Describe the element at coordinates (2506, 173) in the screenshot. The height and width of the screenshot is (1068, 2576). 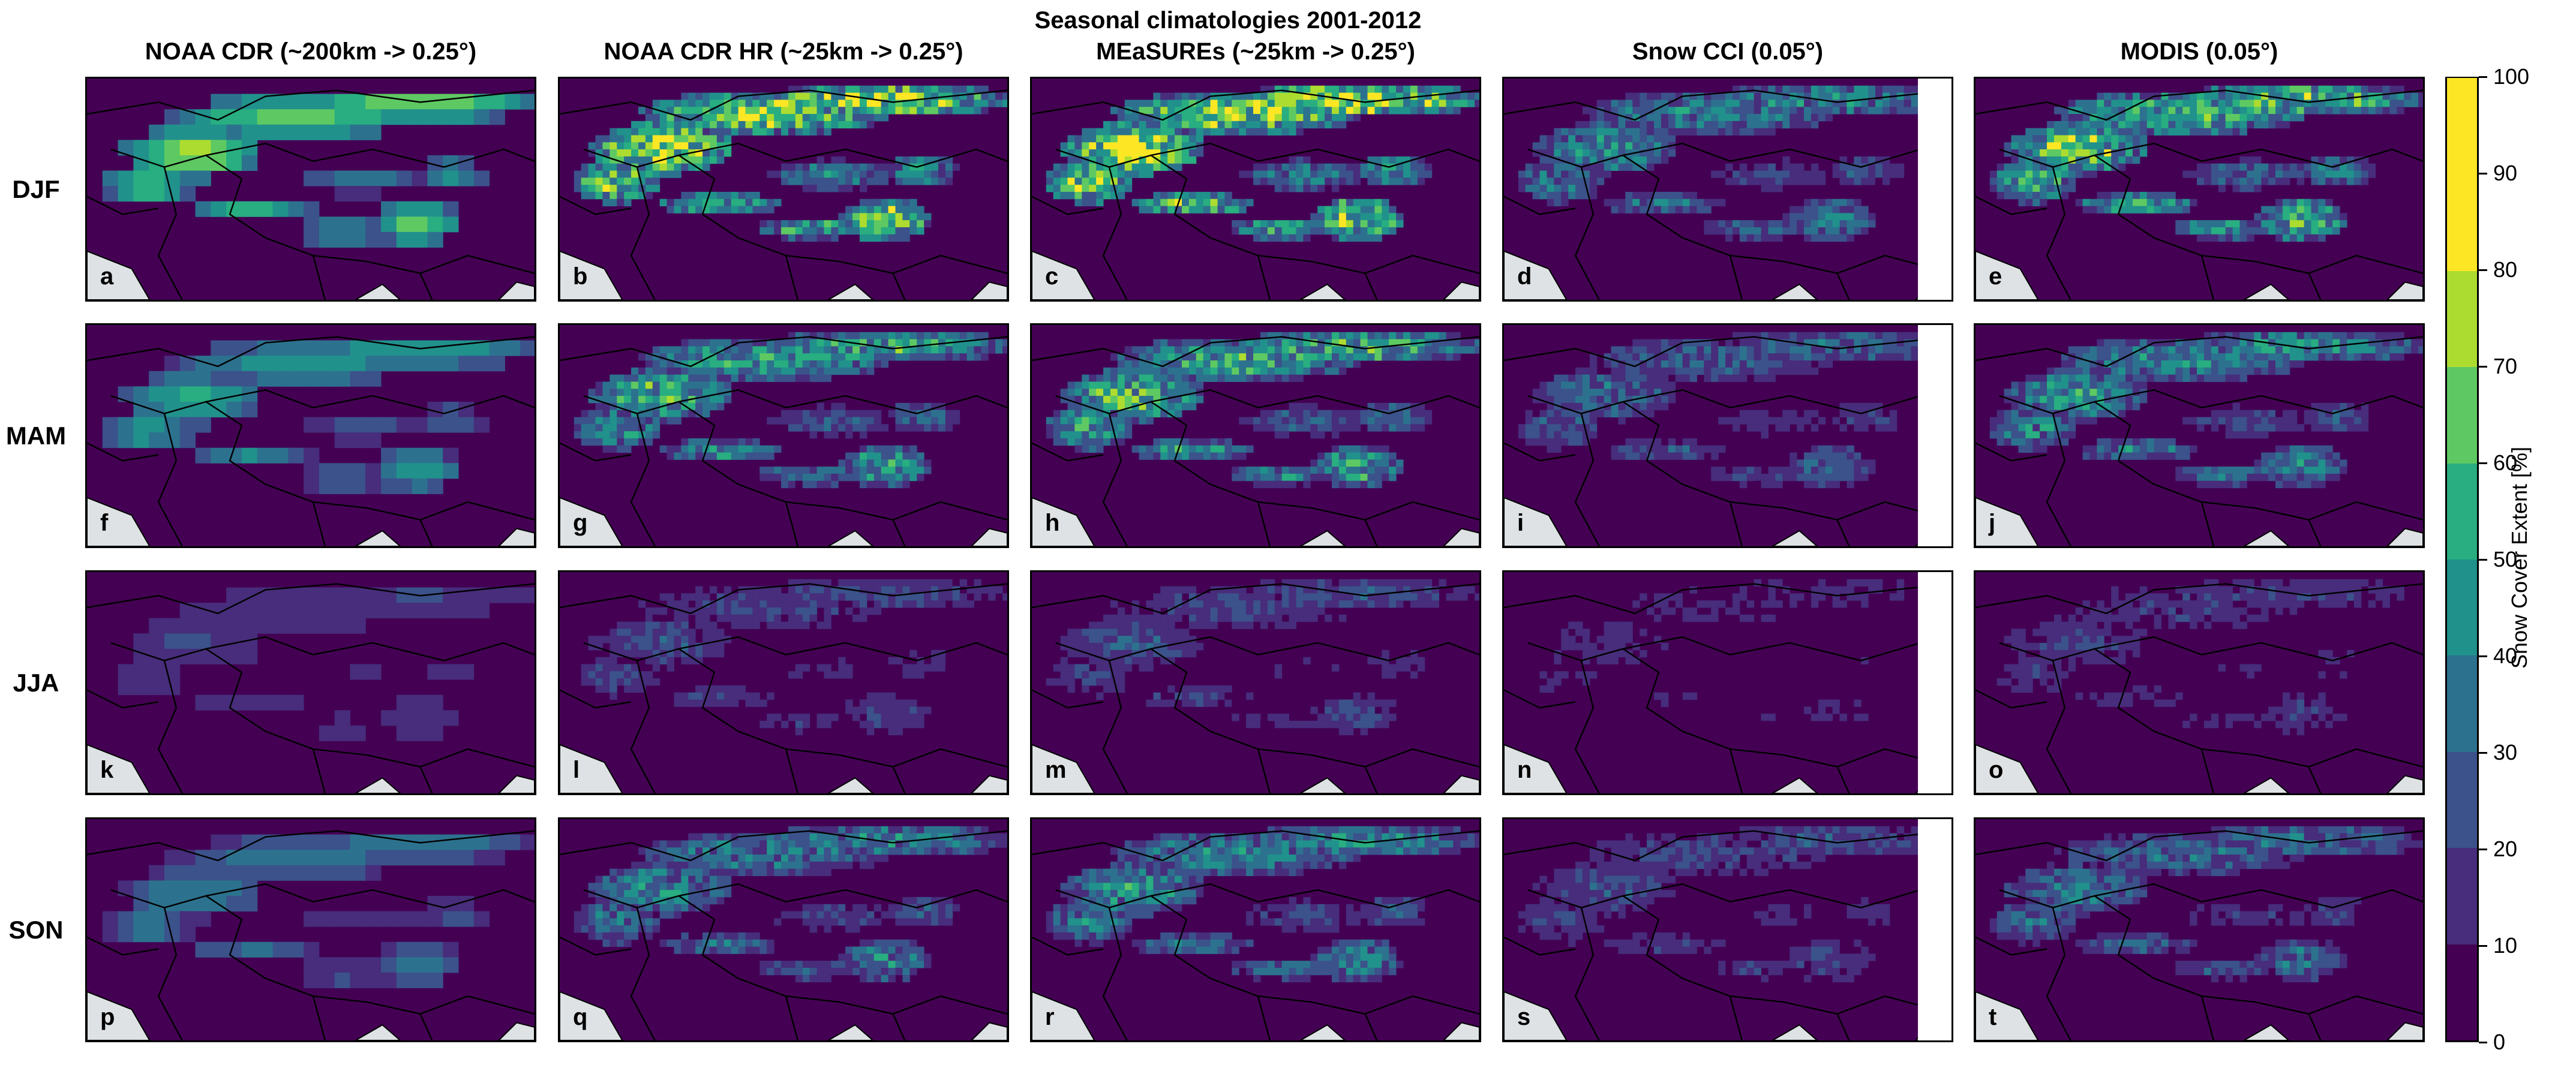
I see `colorbar-tick-label: 90` at that location.